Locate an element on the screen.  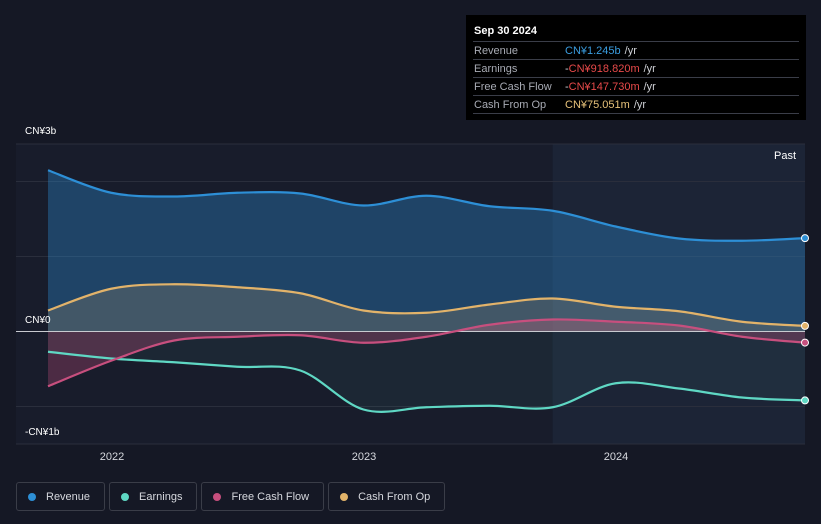
y-tick-label: CN¥0 is located at coordinates (38, 320).